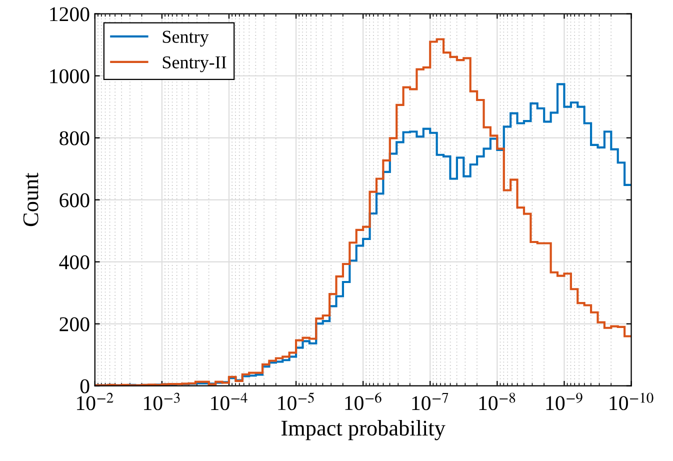 The image size is (673, 461). I want to click on x-tick-label: 10$^{−7}$, so click(430, 401).